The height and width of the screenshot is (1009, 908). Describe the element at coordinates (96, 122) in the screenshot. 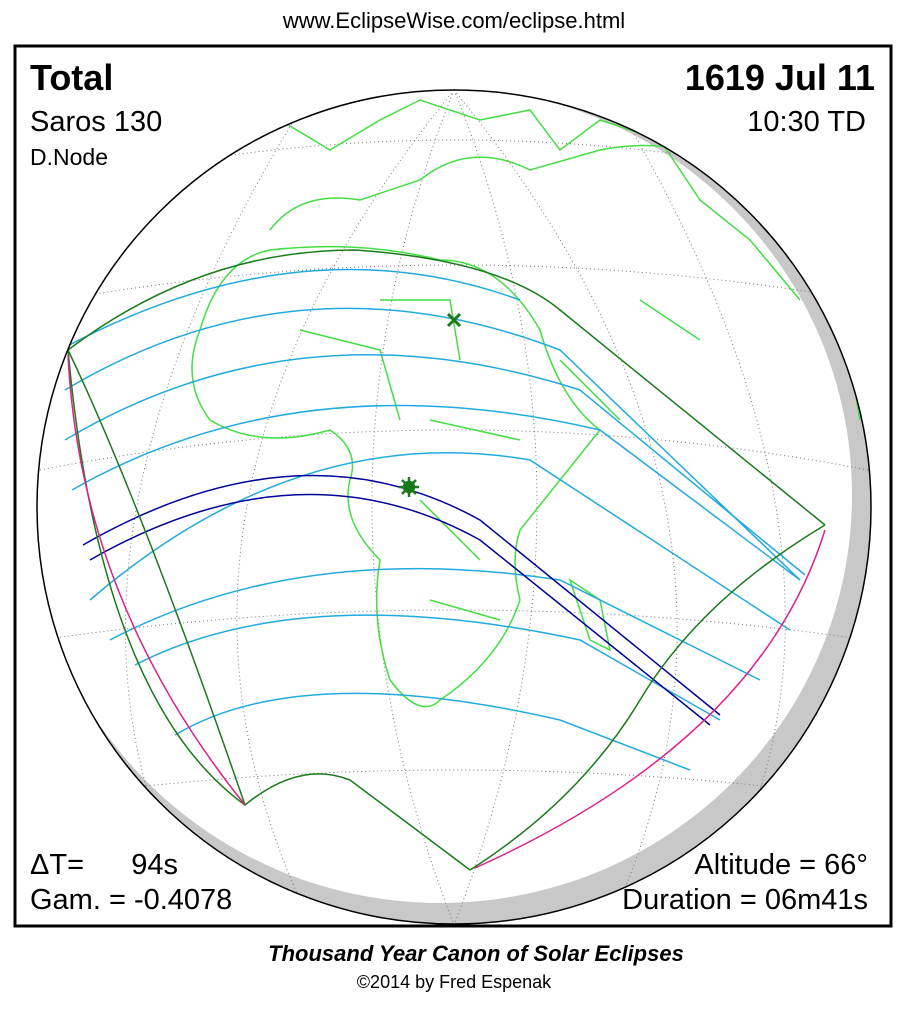

I see `saros: Saros 130` at that location.